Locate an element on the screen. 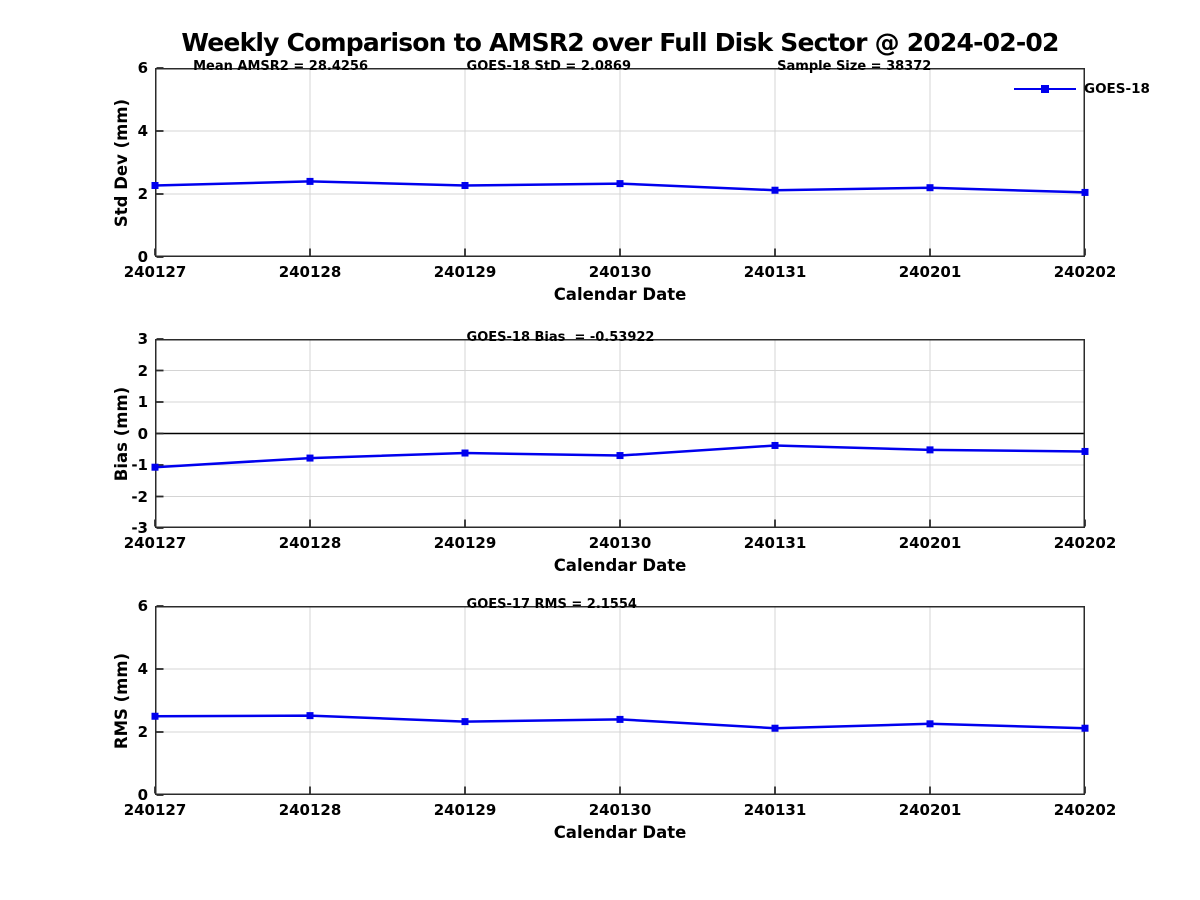  annotation: GOES-17 RMS = 2.1554 is located at coordinates (551, 604).